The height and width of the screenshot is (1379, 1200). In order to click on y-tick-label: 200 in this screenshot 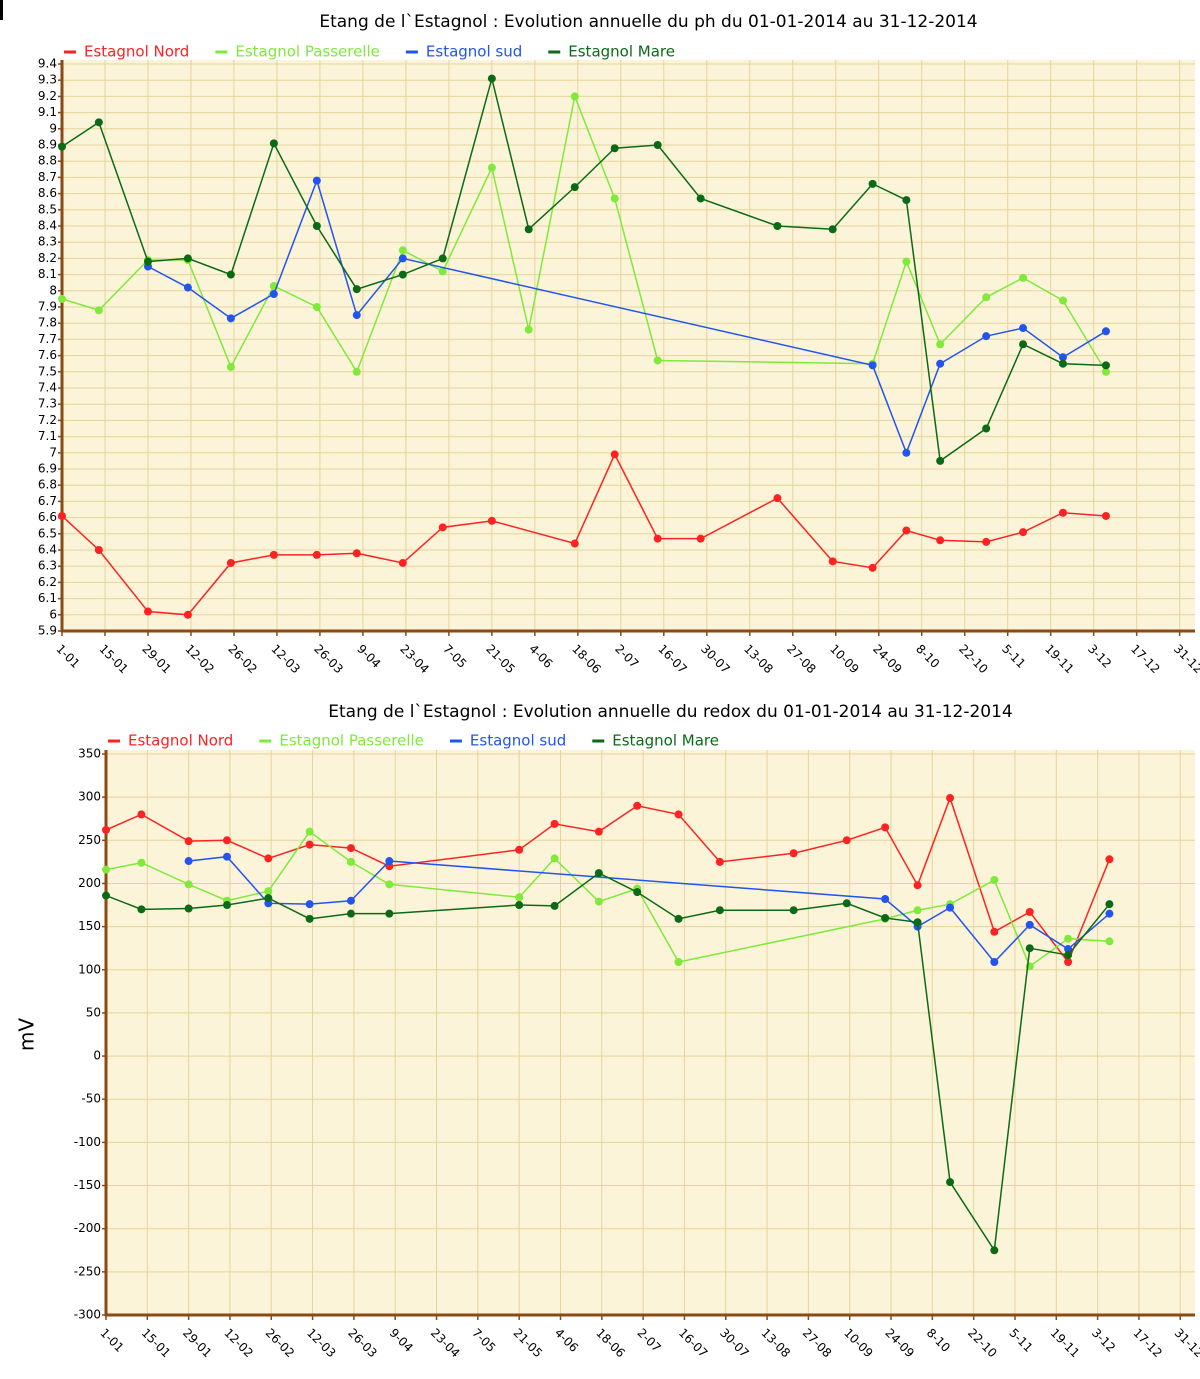, I will do `click(89, 883)`.